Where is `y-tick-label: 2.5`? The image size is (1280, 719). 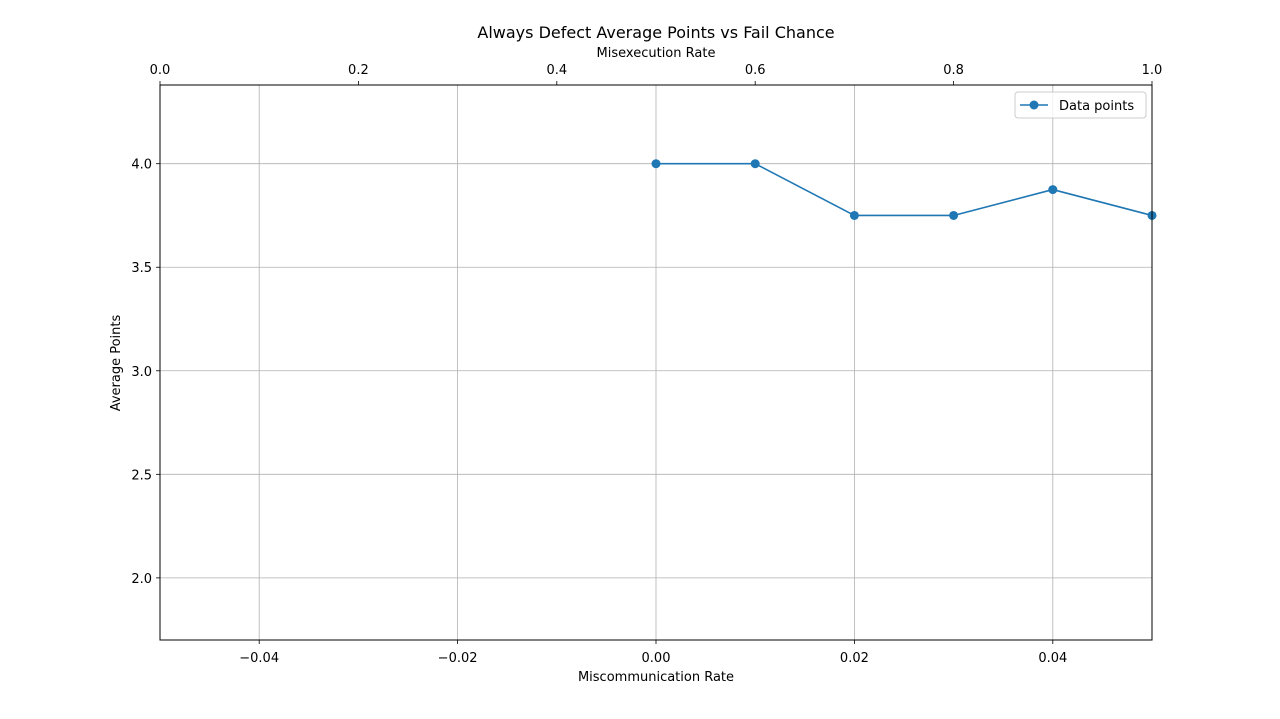
y-tick-label: 2.5 is located at coordinates (141, 475).